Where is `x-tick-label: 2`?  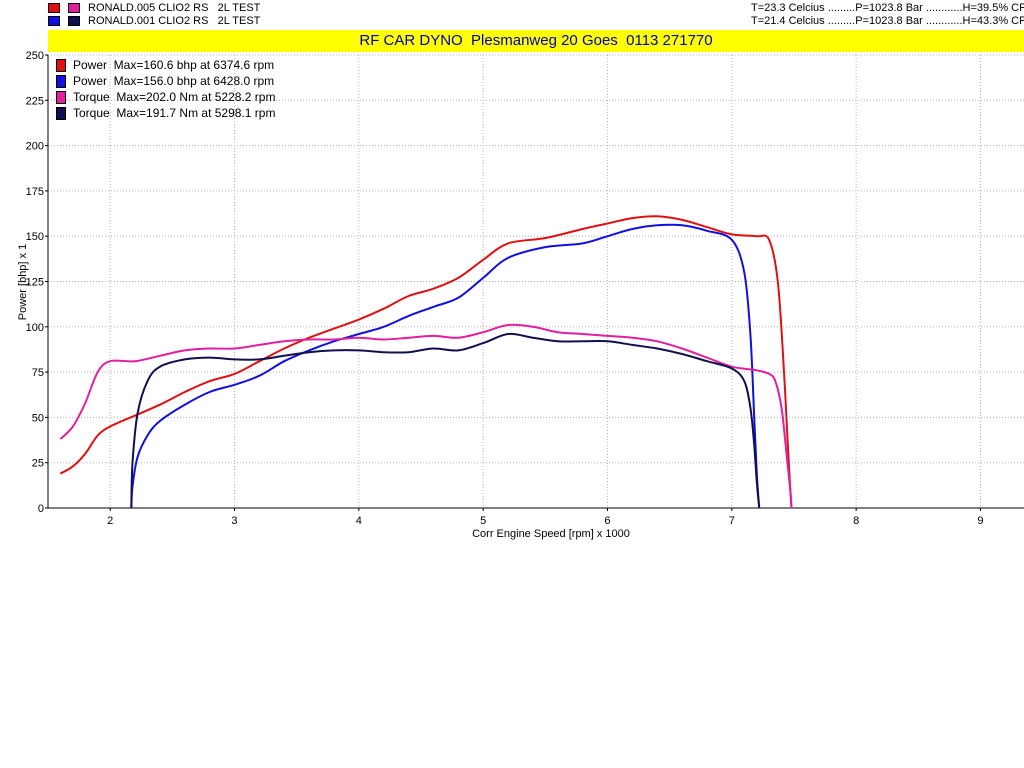 x-tick-label: 2 is located at coordinates (110, 521).